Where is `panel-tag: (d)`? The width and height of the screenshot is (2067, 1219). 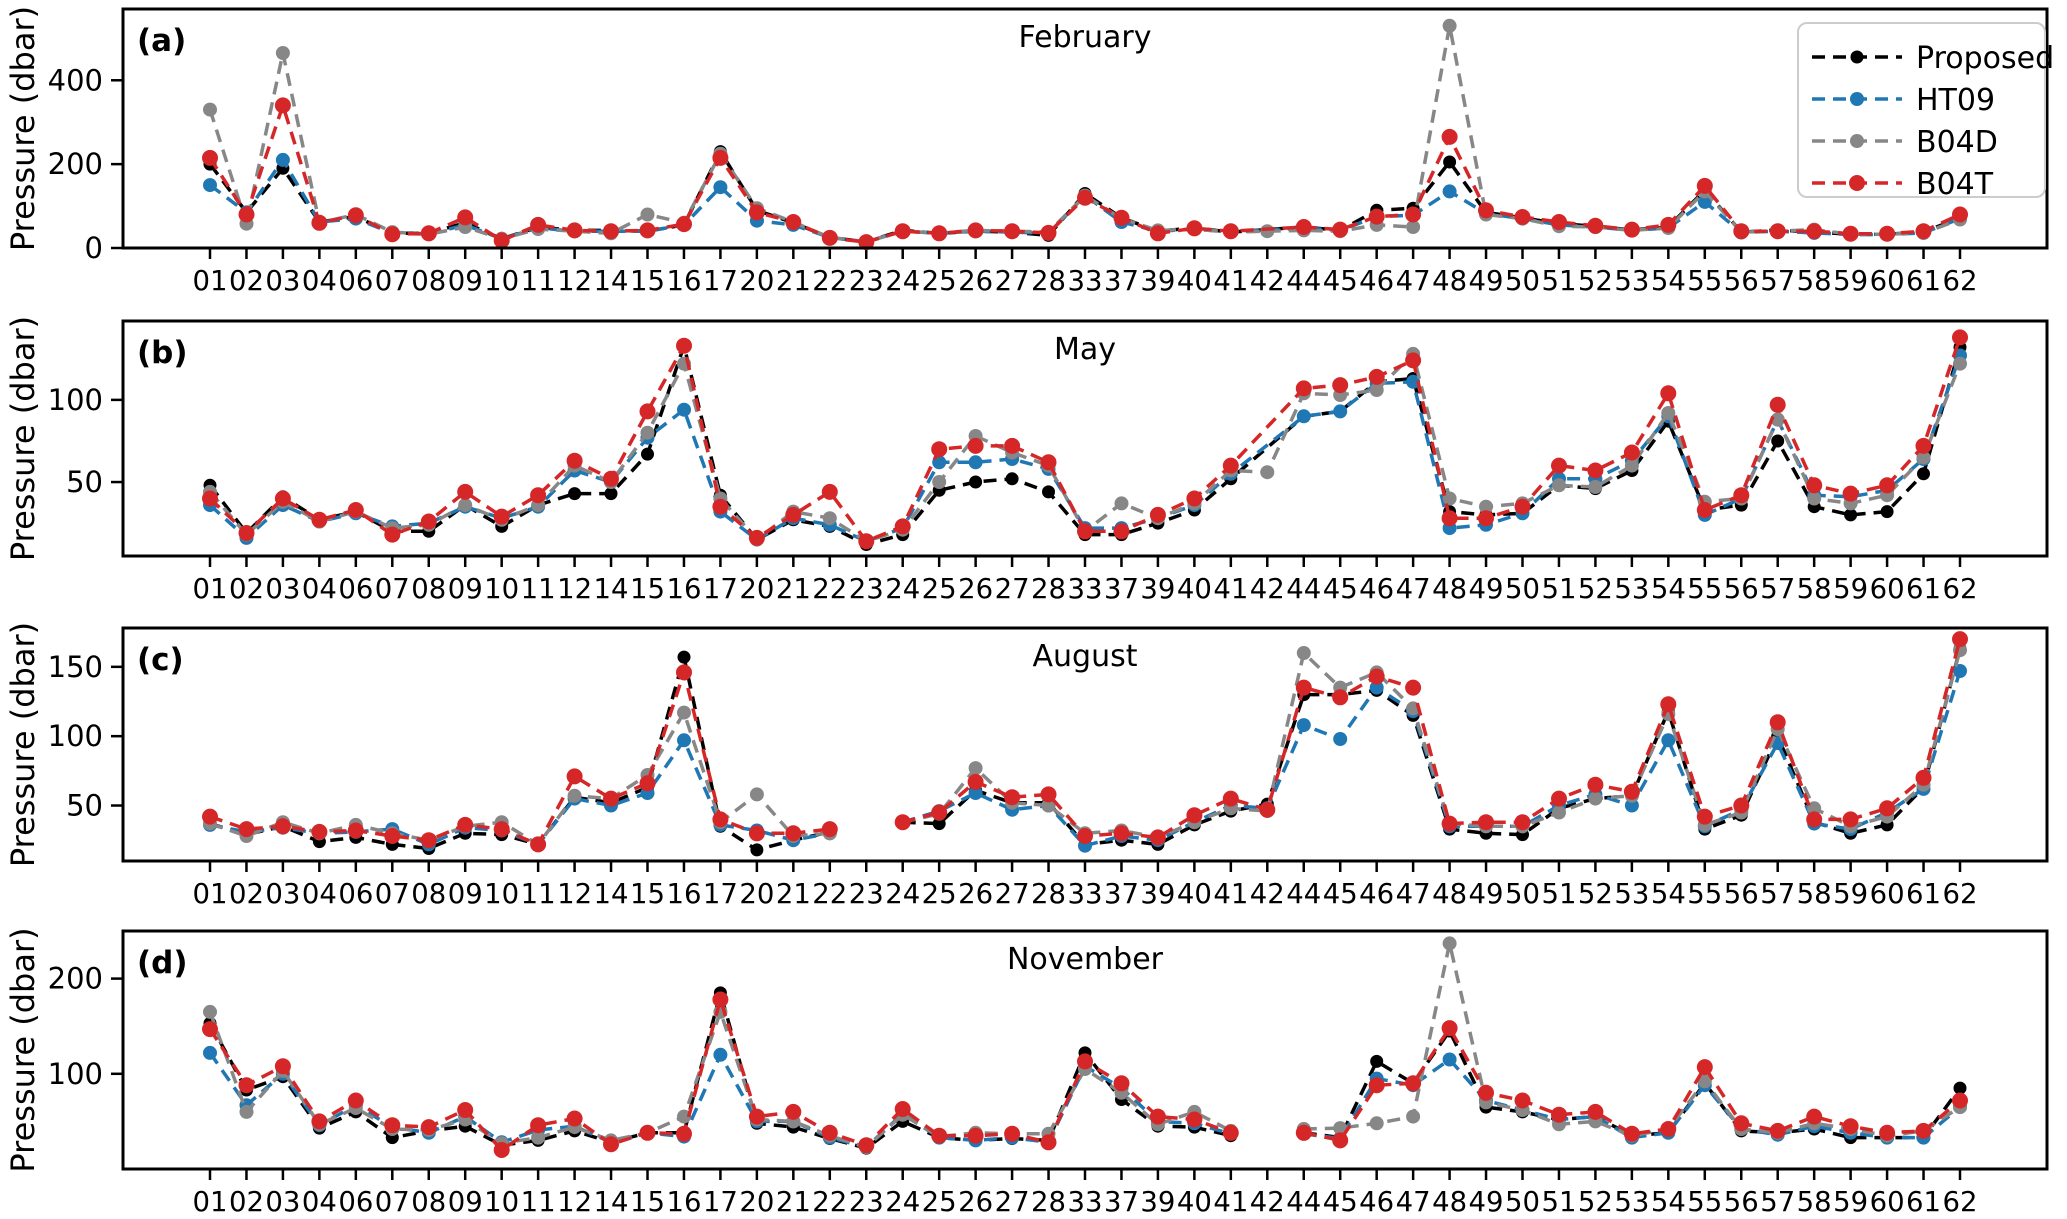 panel-tag: (d) is located at coordinates (162, 963).